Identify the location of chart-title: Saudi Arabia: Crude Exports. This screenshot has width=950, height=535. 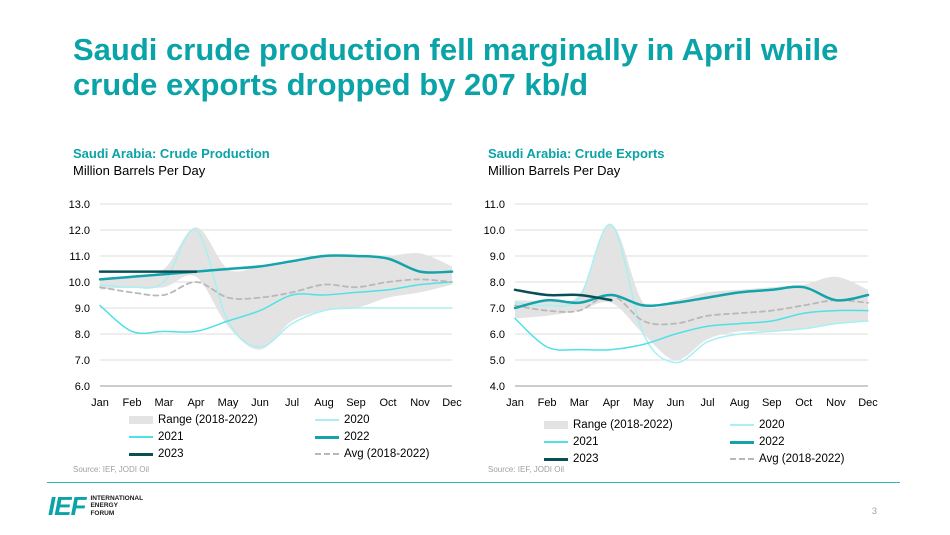
(576, 153).